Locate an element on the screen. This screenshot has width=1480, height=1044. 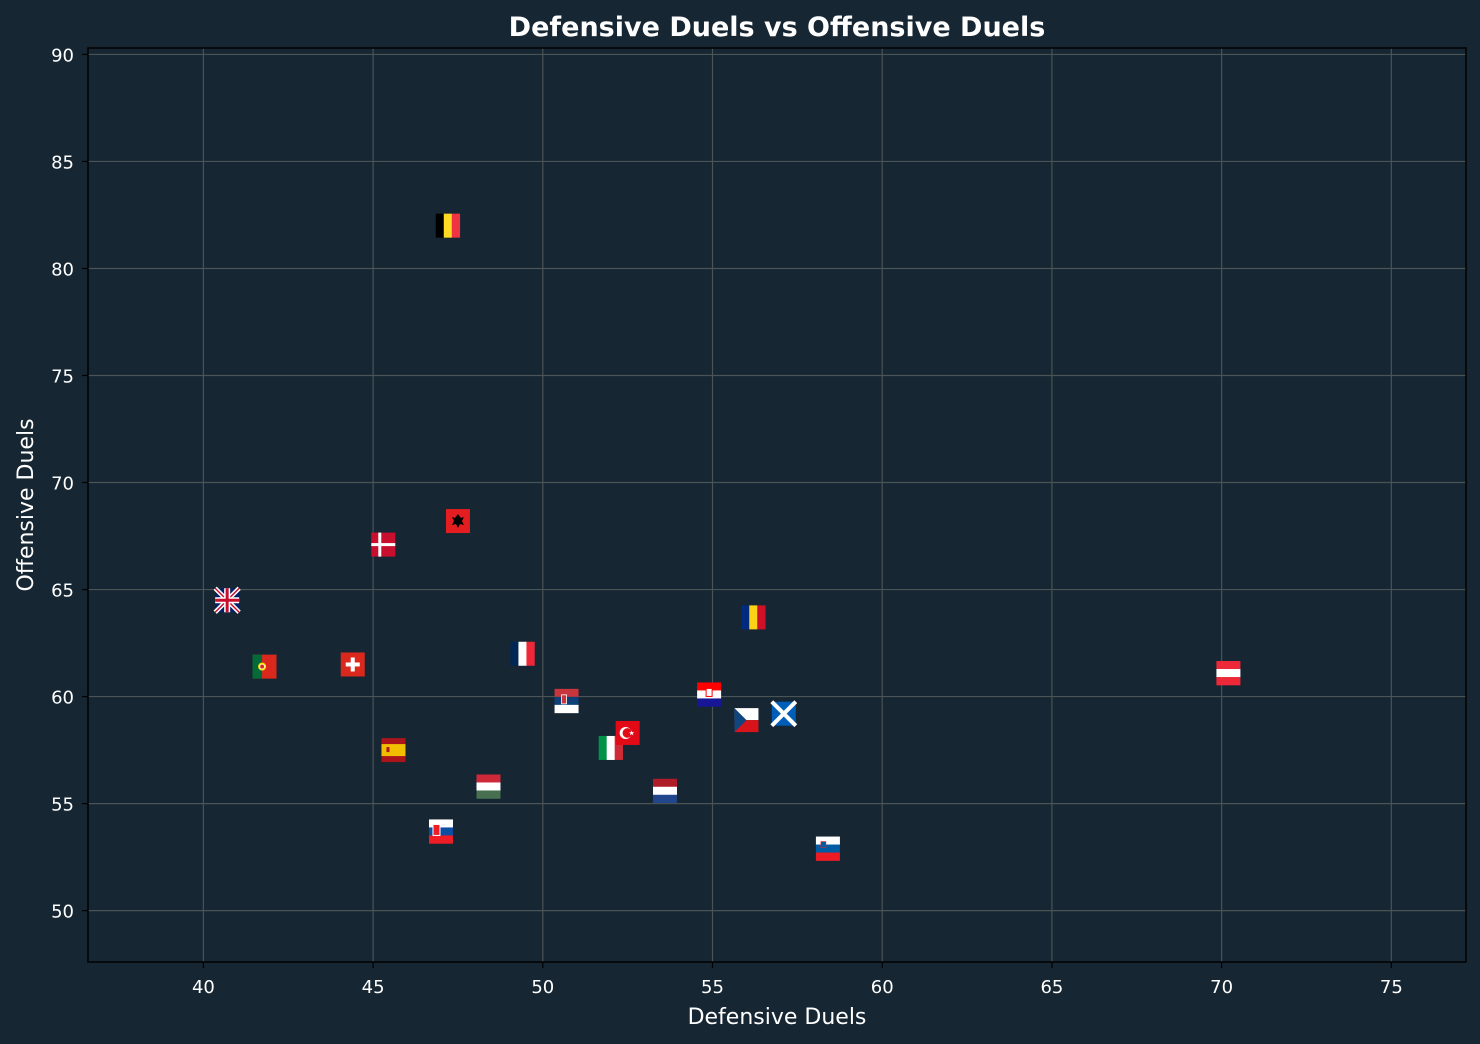
y-tick-label: 80 is located at coordinates (62, 269).